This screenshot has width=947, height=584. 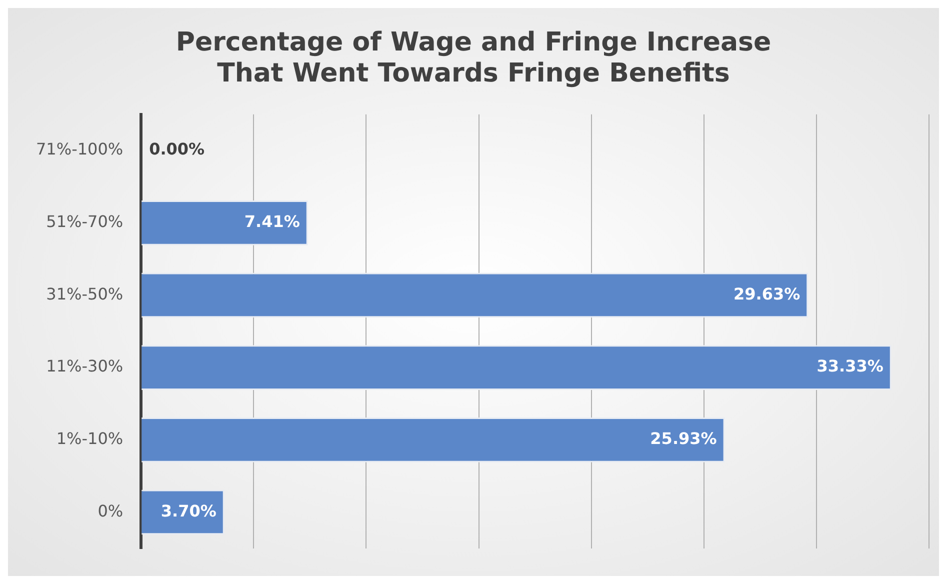 I want to click on chart-title: Percentage of Wage and Fringe Increase That Went Towards Fringe Benefits, so click(x=474, y=58).